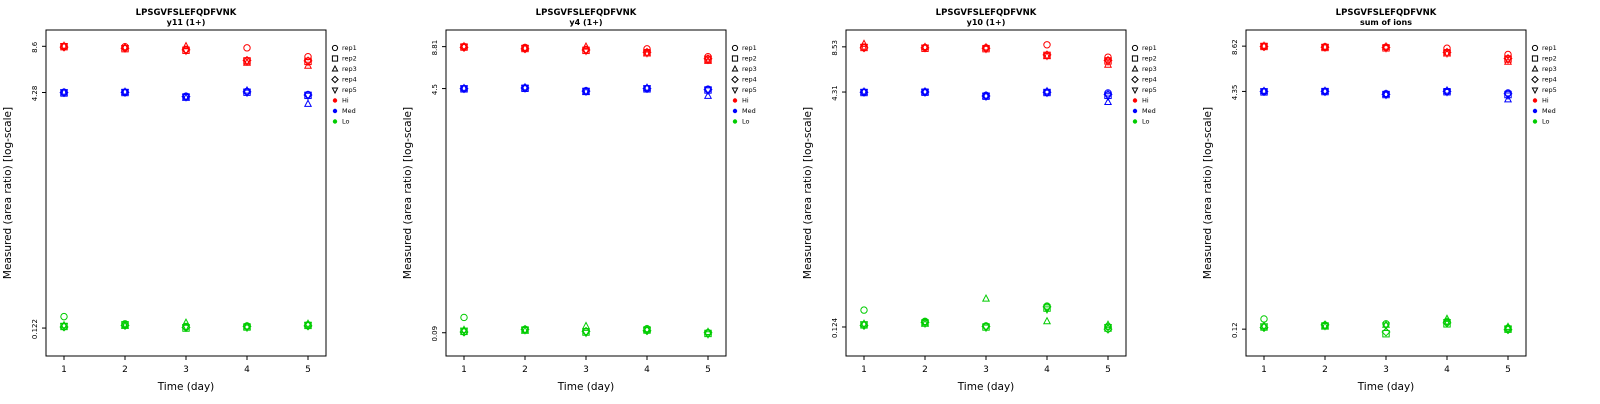 The height and width of the screenshot is (404, 1600). I want to click on svg-text: sum of ions, so click(1386, 22).